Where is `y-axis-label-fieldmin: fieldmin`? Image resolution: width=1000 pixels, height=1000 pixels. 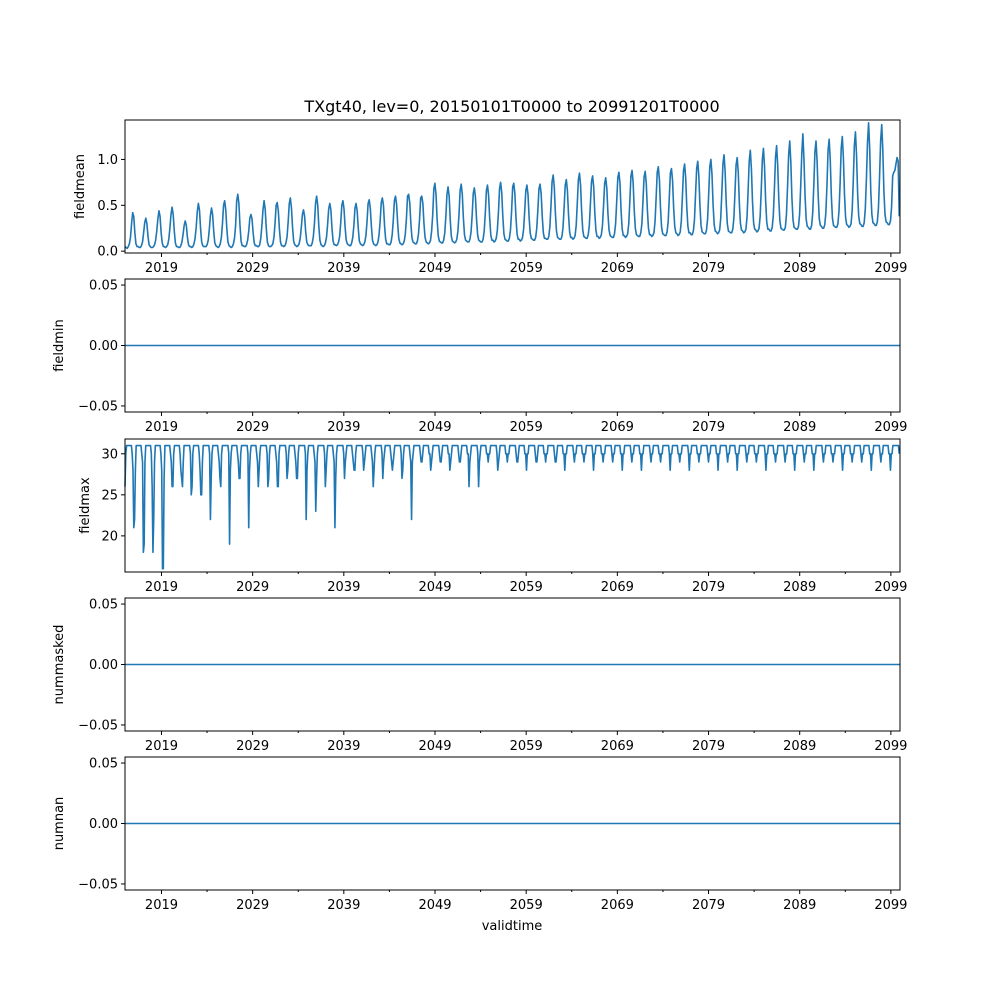 y-axis-label-fieldmin: fieldmin is located at coordinates (59, 345).